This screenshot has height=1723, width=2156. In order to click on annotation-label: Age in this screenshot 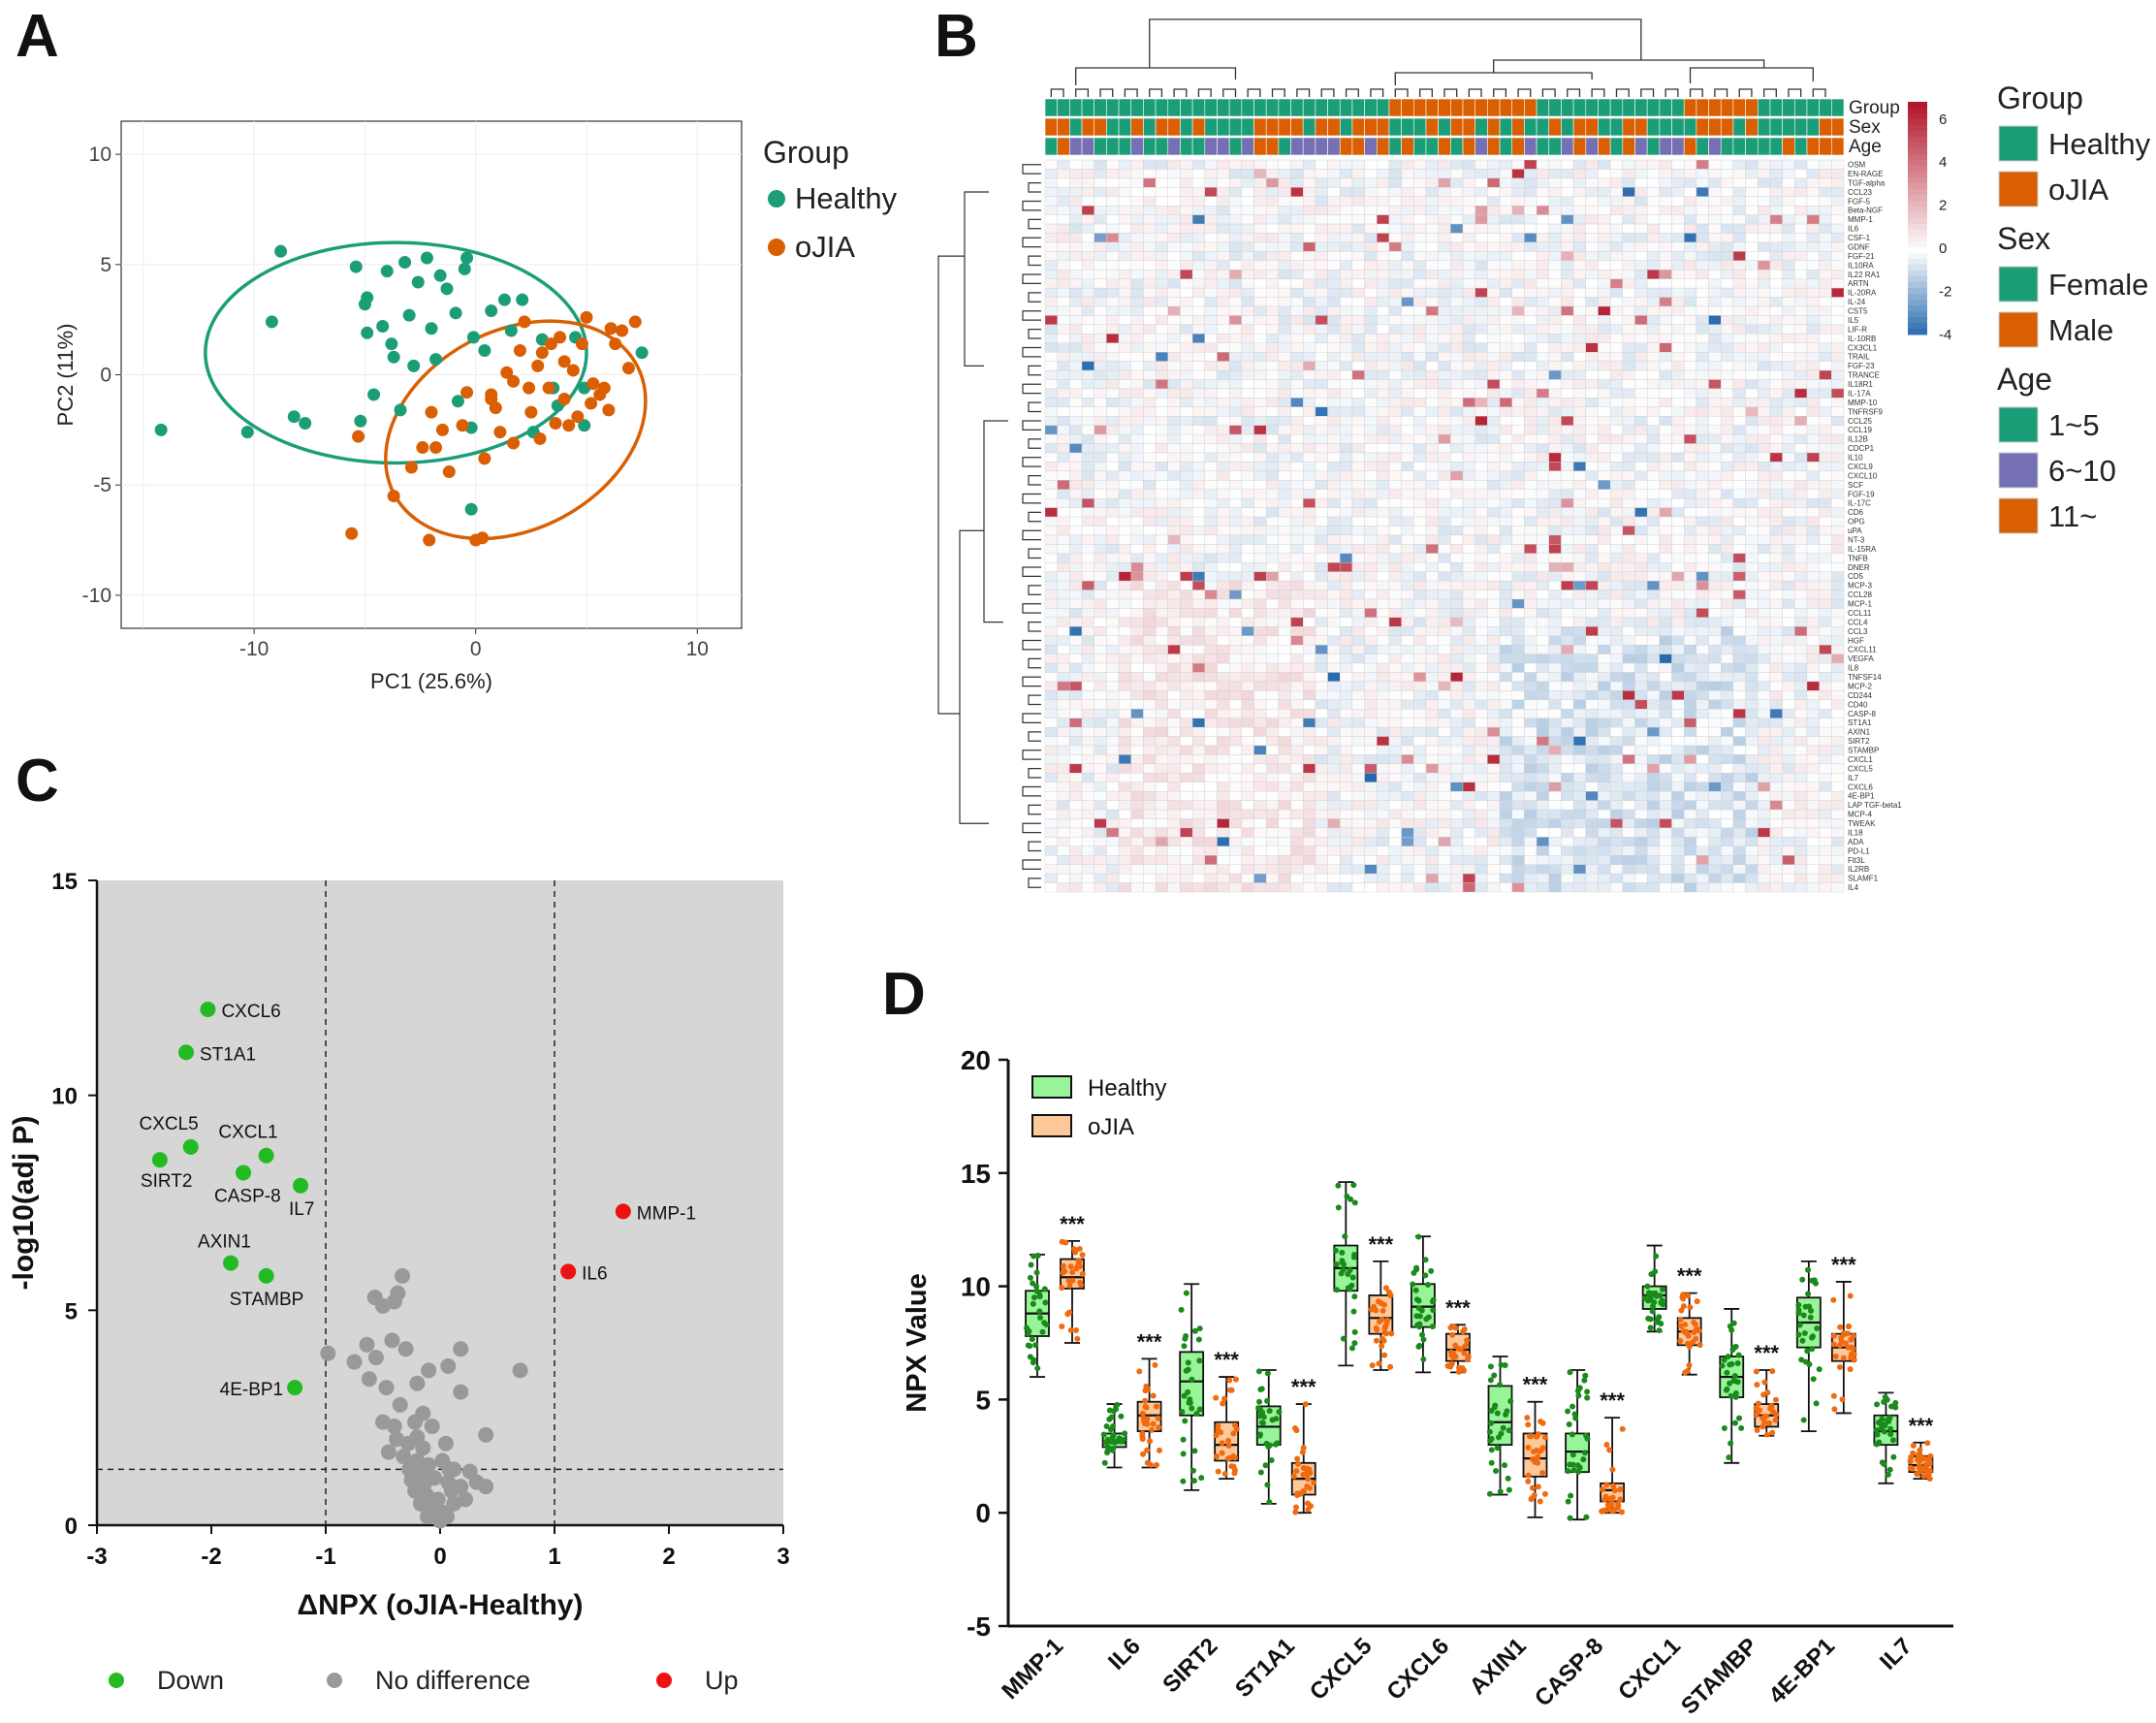, I will do `click(1865, 147)`.